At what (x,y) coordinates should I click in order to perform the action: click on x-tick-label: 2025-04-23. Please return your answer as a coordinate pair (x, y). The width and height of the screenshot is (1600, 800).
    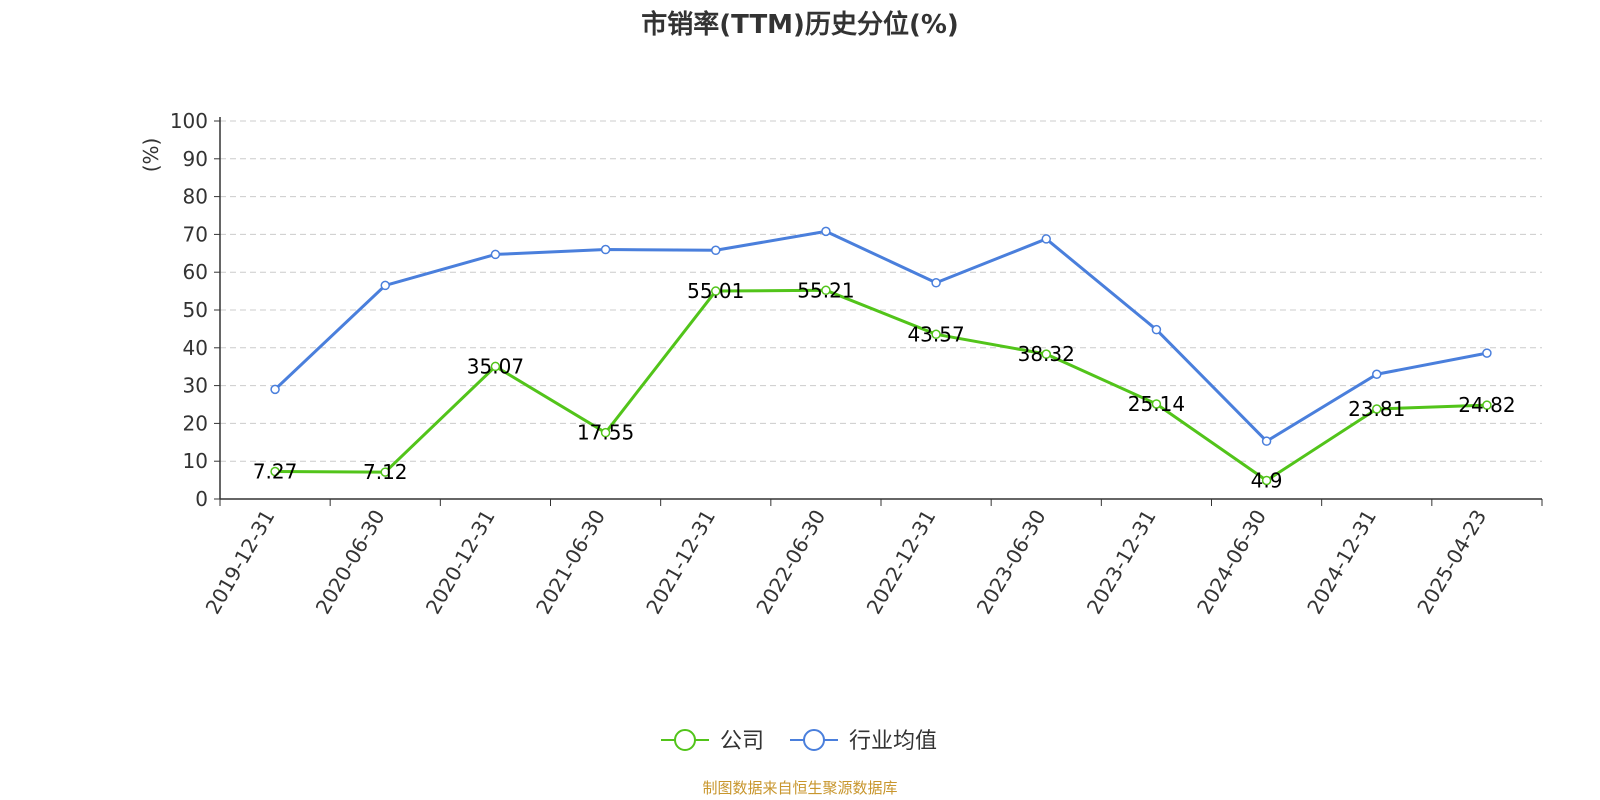
    Looking at the image, I should click on (1451, 562).